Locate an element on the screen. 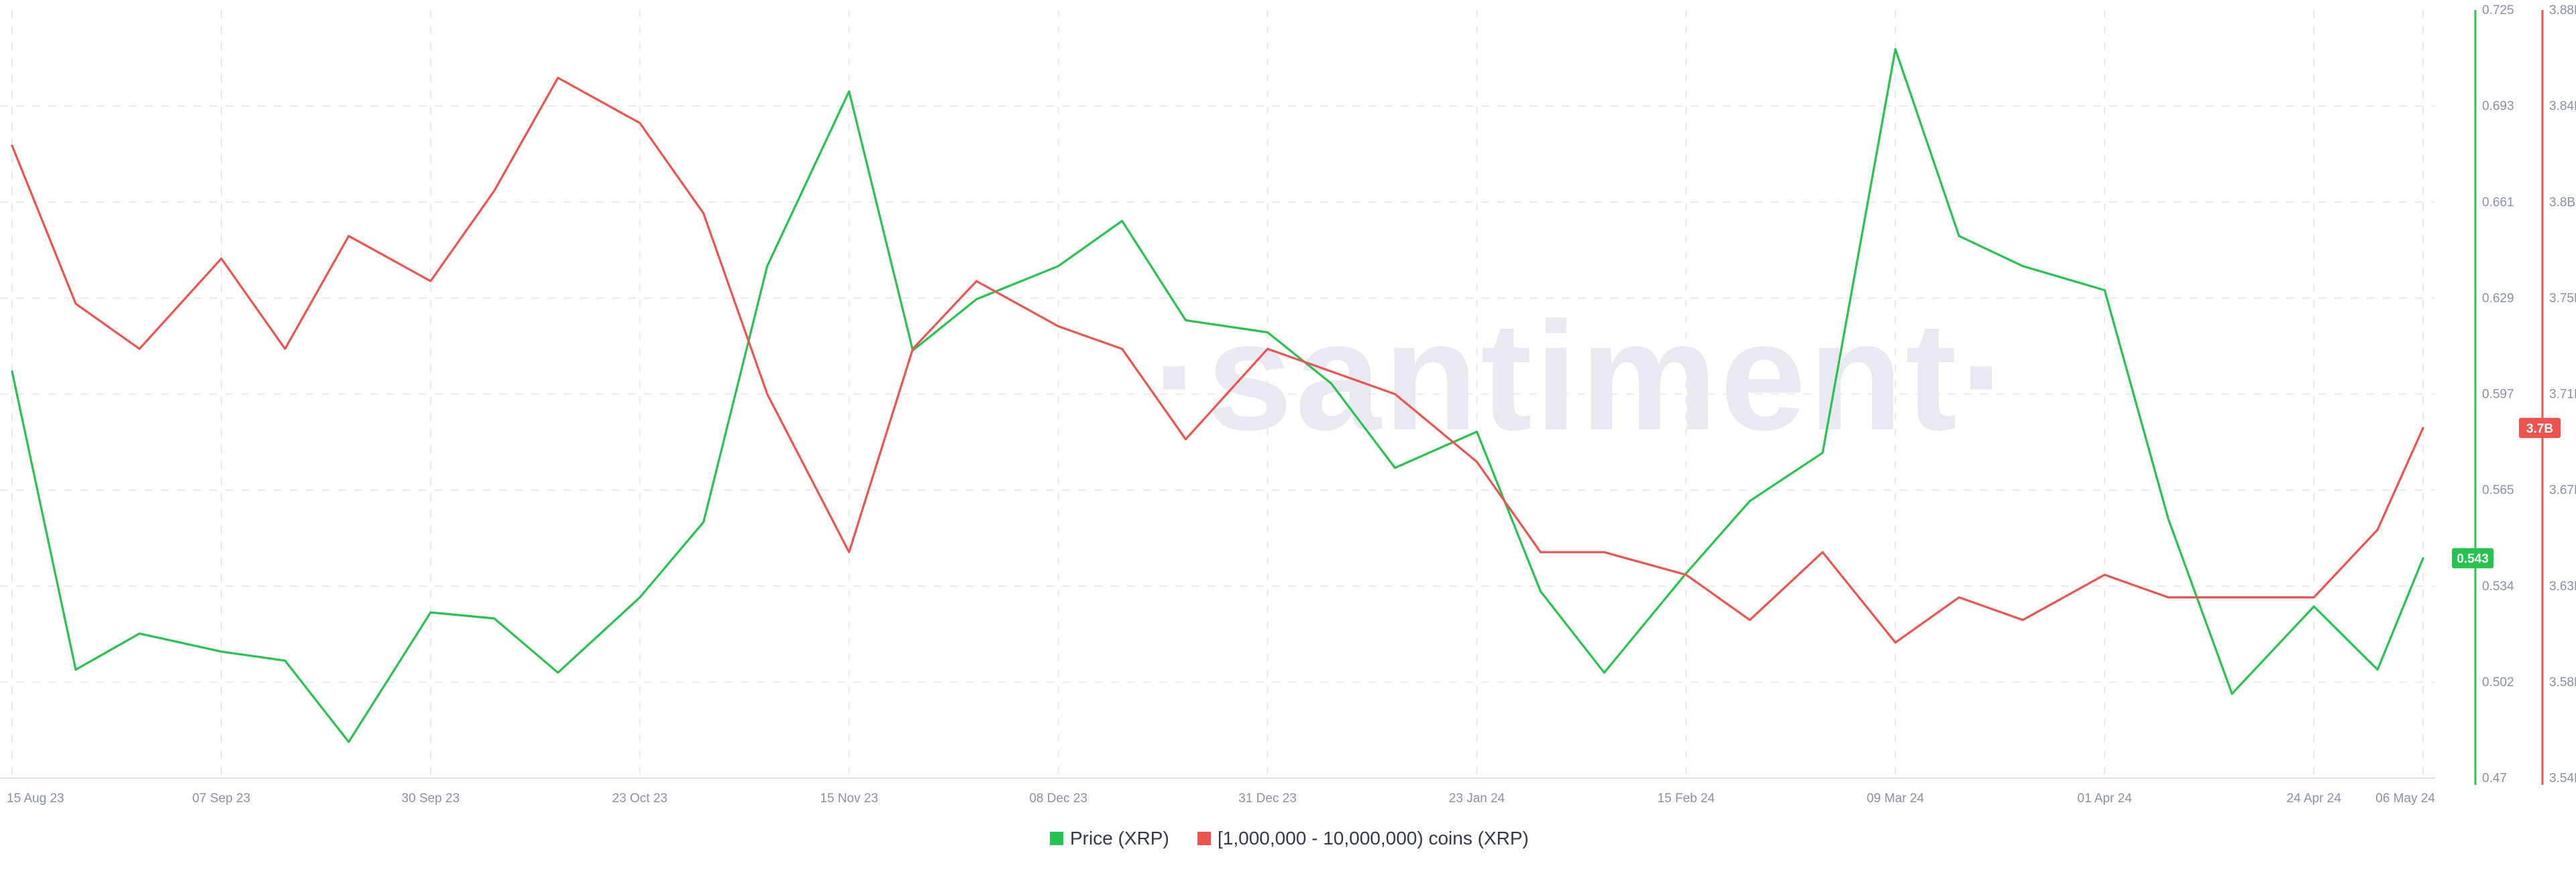  x-tick-label: 08 Dec 23 is located at coordinates (1058, 799).